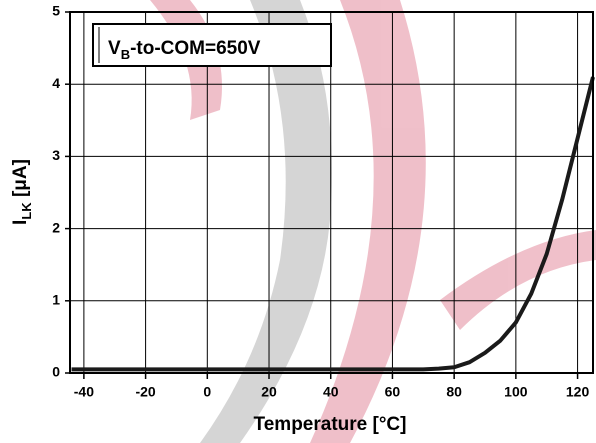  Describe the element at coordinates (331, 392) in the screenshot. I see `x-tick-label: 40` at that location.